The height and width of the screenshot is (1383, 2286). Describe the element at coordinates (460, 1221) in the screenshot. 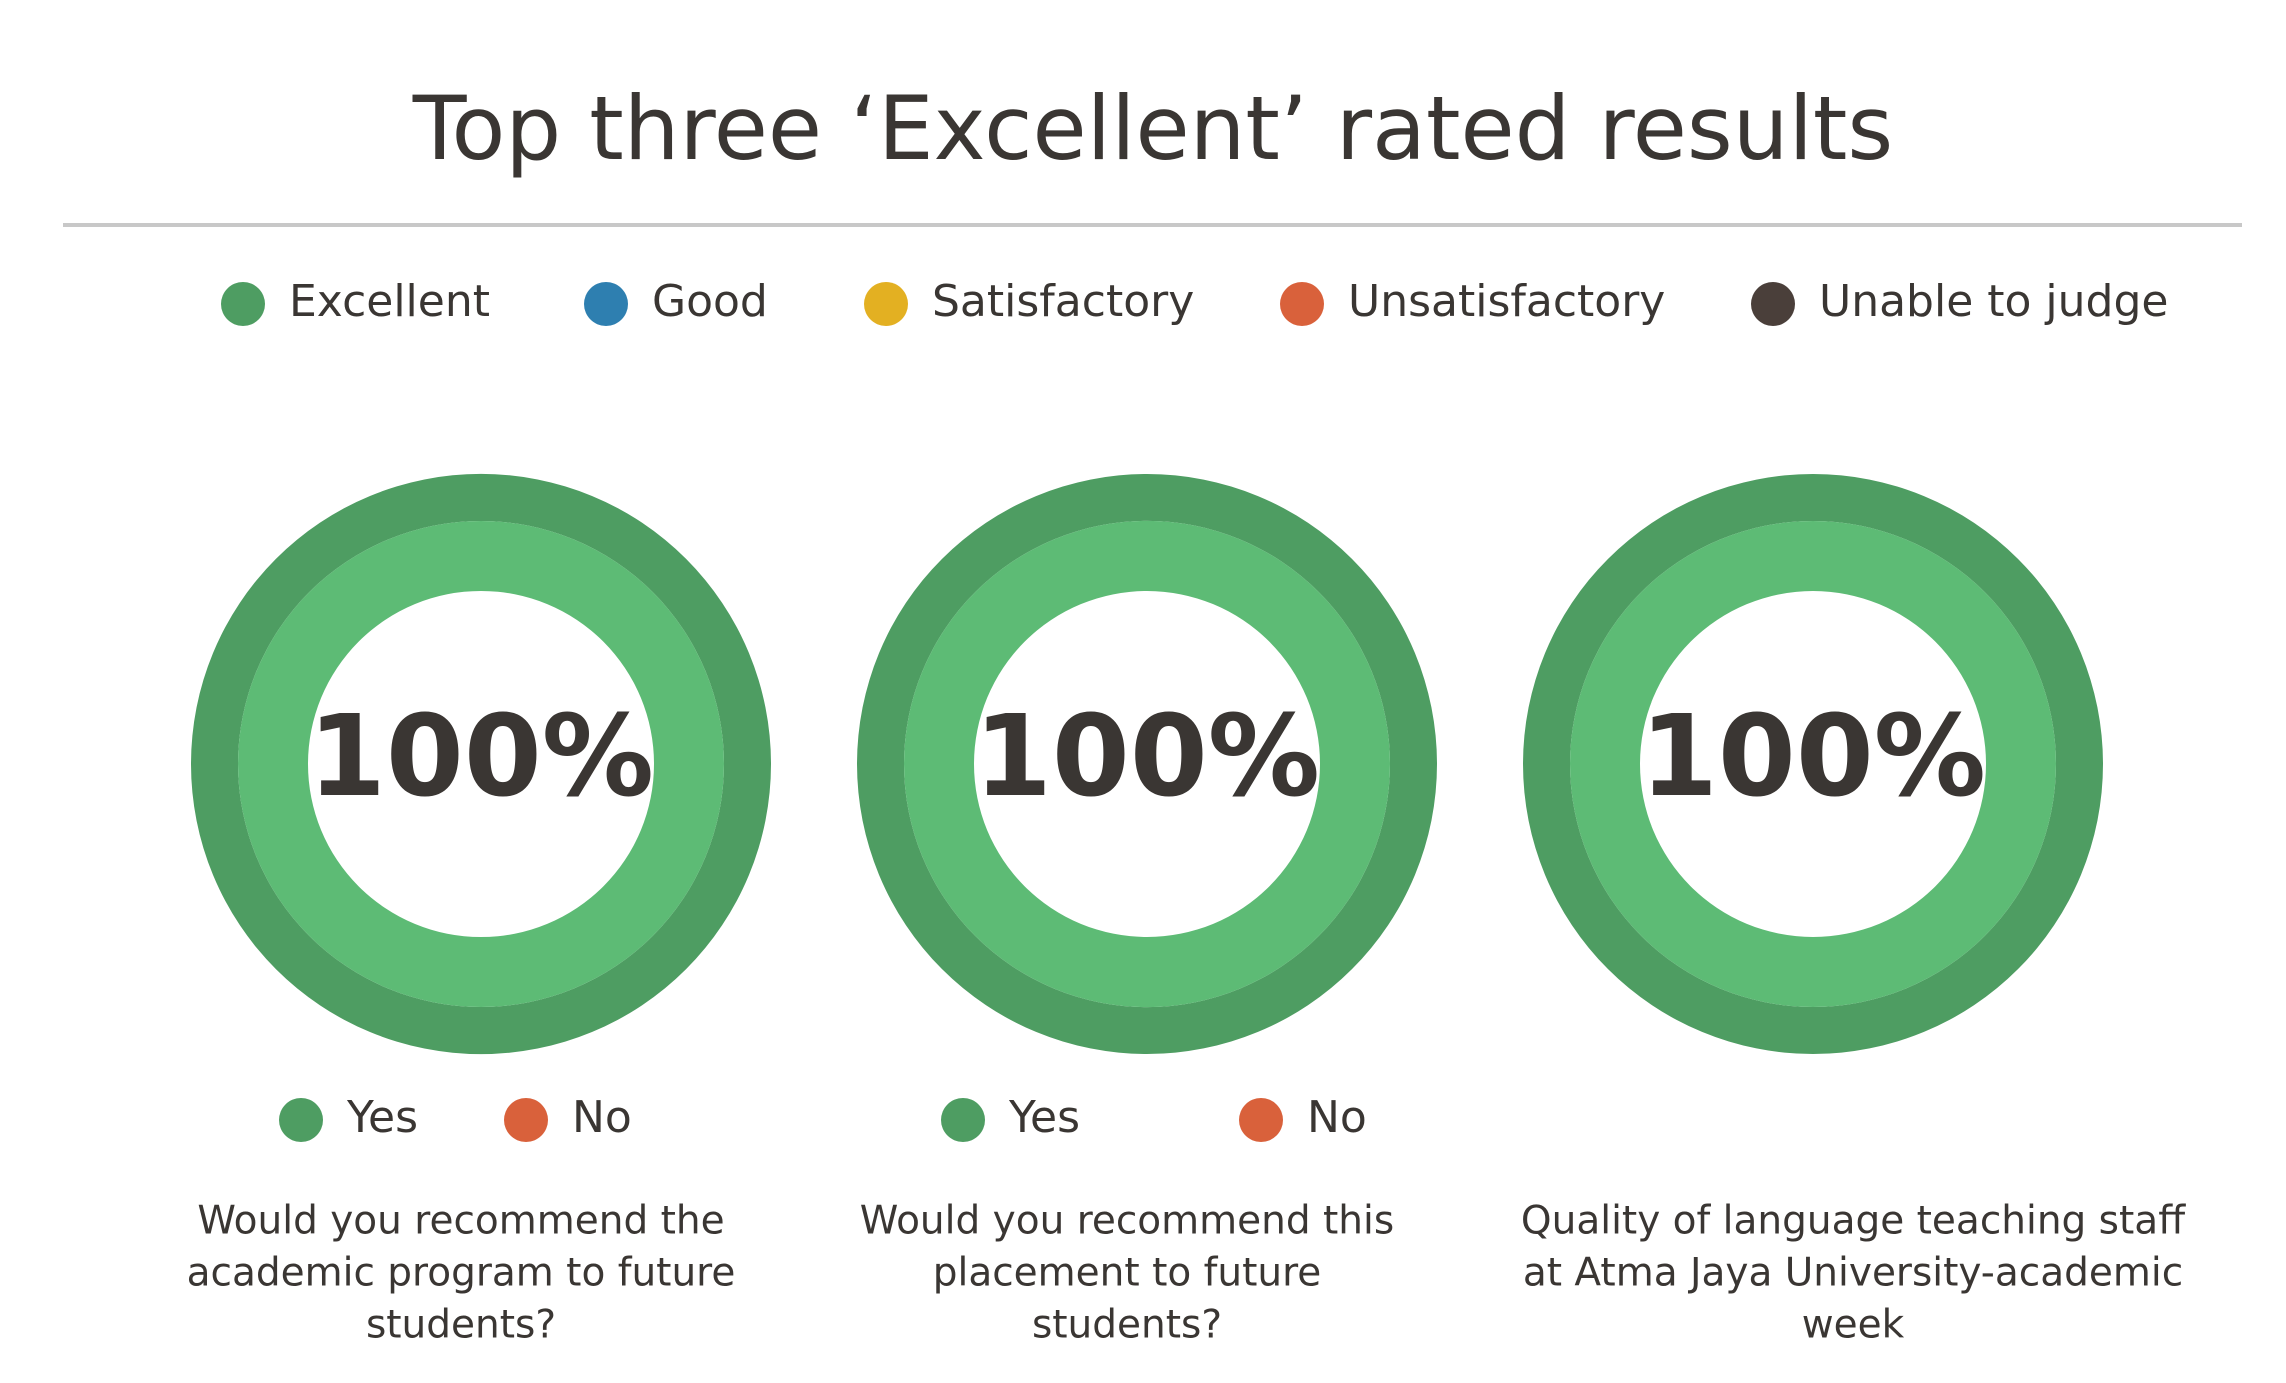

I see `caption: Would you recommend the` at that location.